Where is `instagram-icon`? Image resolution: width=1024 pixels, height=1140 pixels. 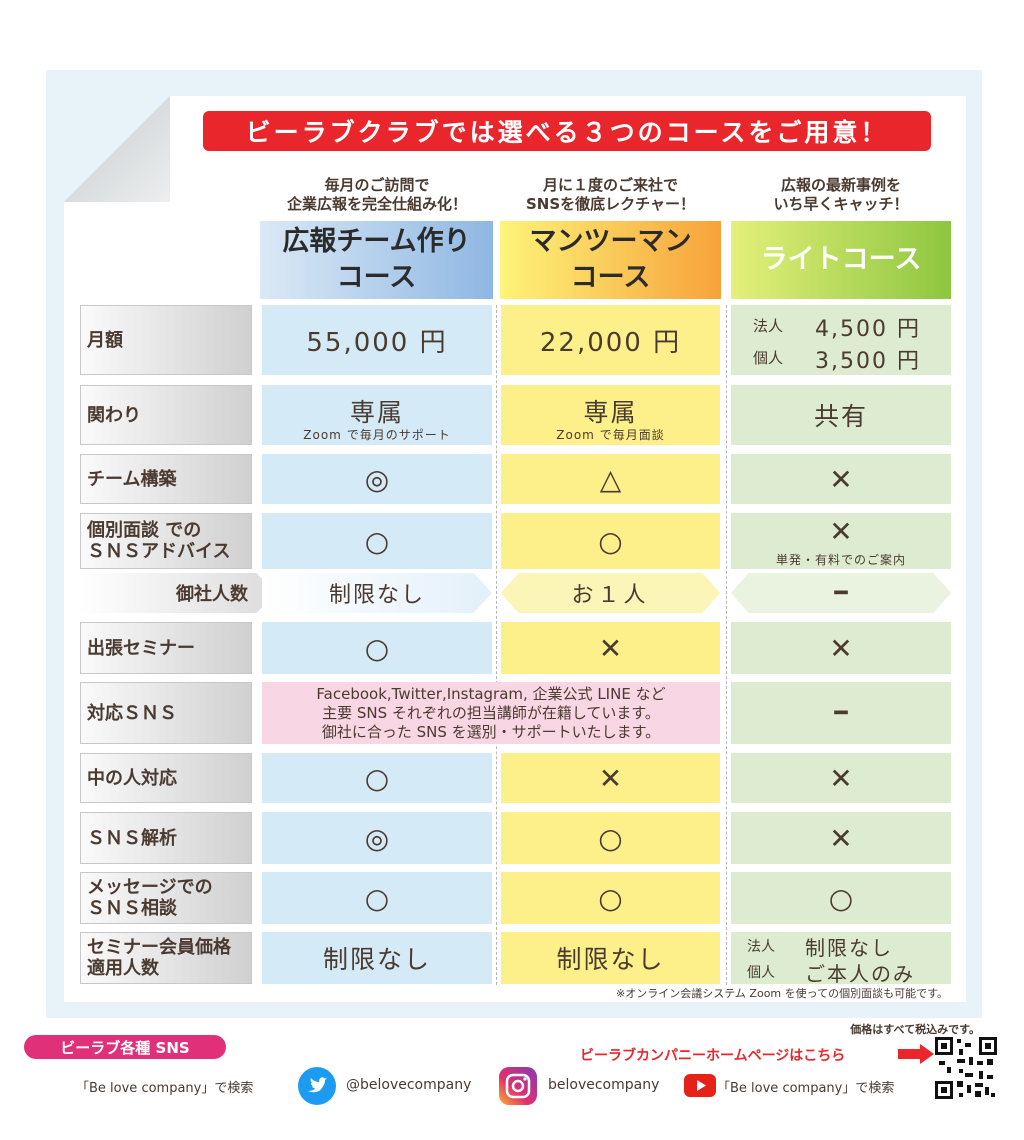
instagram-icon is located at coordinates (518, 1086).